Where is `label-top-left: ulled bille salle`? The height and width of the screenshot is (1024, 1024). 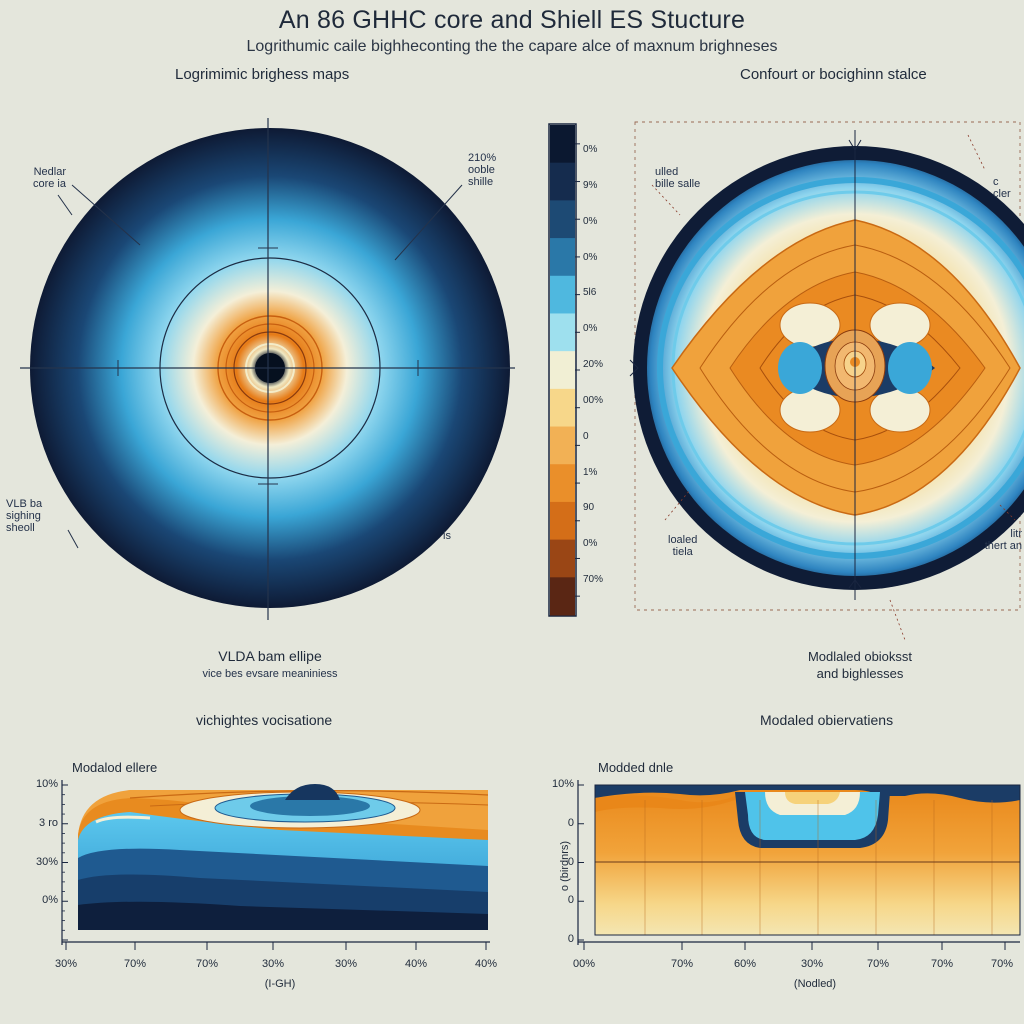
label-top-left: ulled bille salle is located at coordinates (677, 178).